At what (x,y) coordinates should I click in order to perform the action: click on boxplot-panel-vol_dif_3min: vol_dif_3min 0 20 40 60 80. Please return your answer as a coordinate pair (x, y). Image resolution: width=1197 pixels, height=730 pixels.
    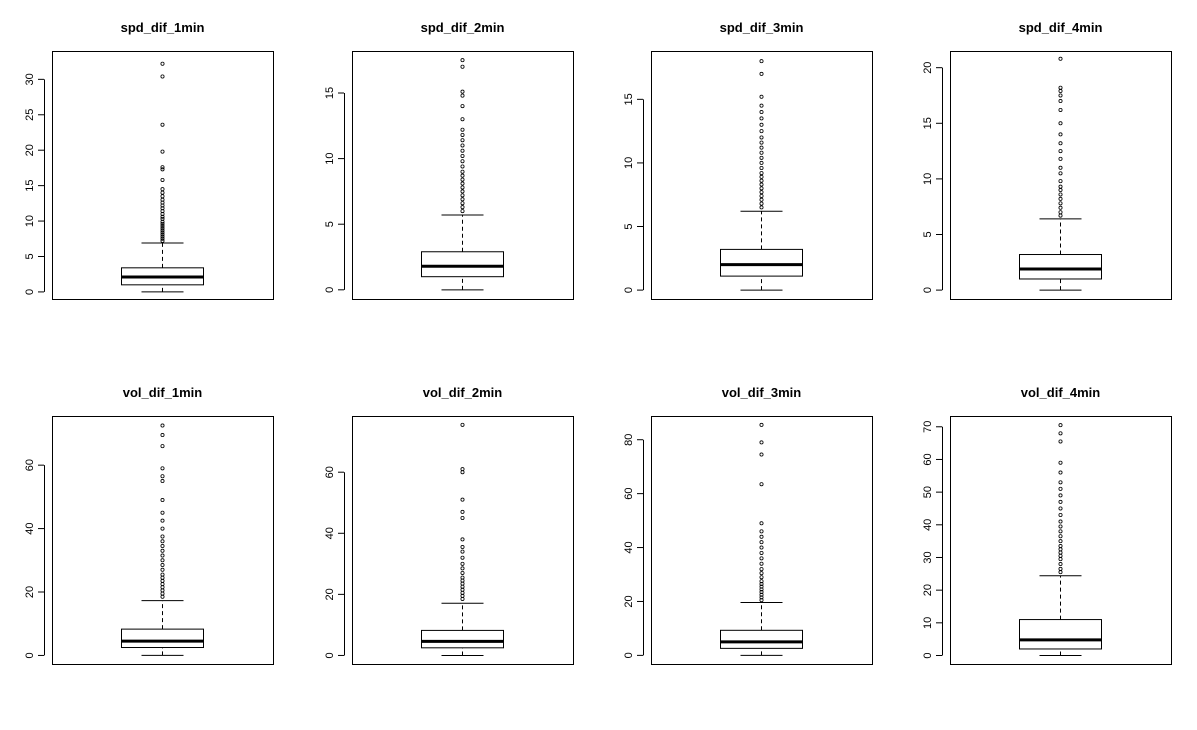
    Looking at the image, I should click on (748, 525).